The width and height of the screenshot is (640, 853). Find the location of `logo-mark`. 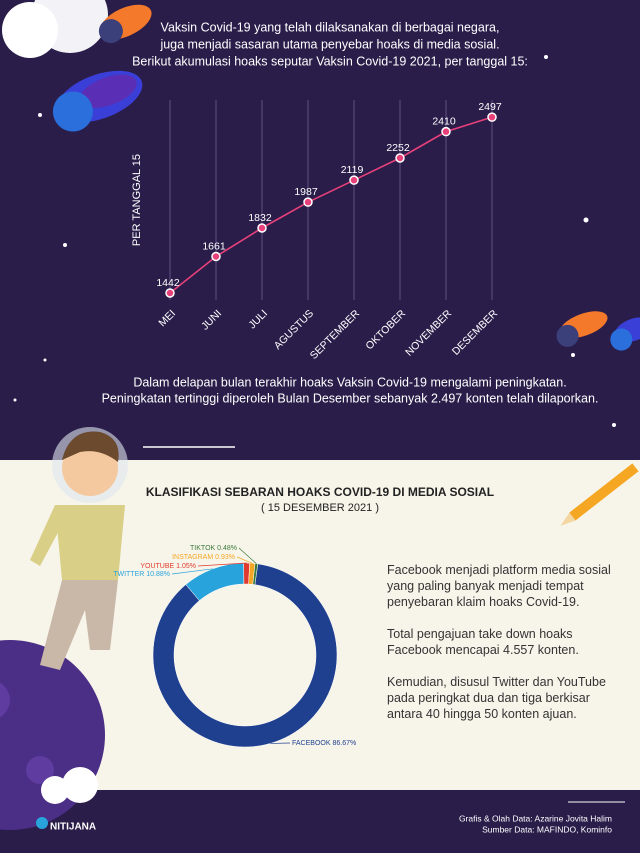

logo-mark is located at coordinates (42, 823).